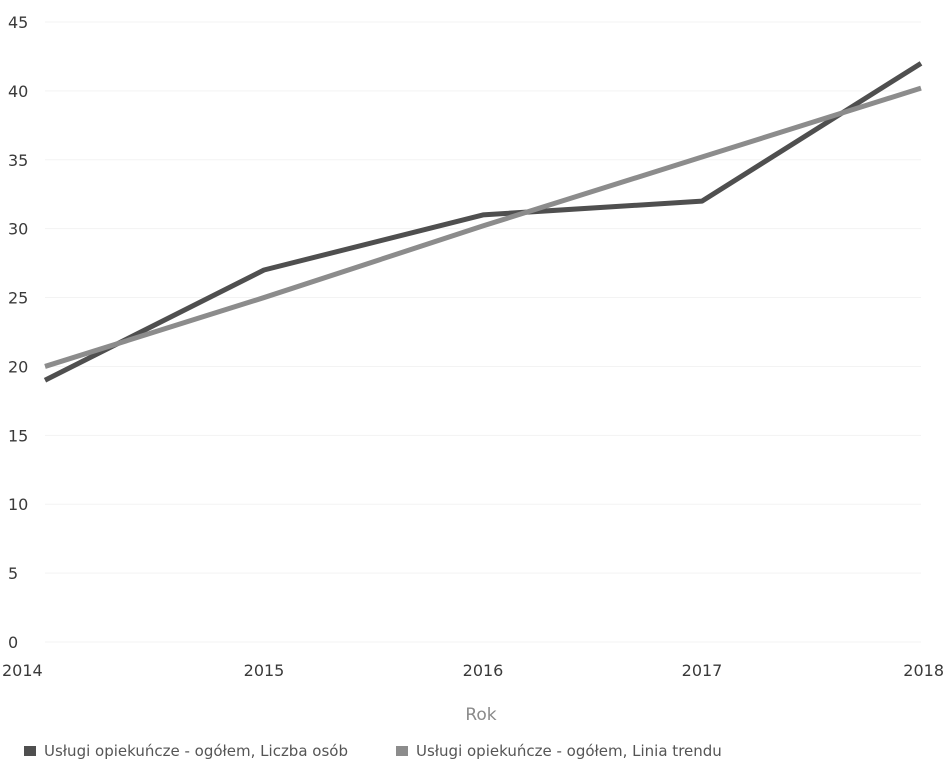 This screenshot has height=770, width=946. What do you see at coordinates (18, 160) in the screenshot?
I see `y-tick-label: 35` at bounding box center [18, 160].